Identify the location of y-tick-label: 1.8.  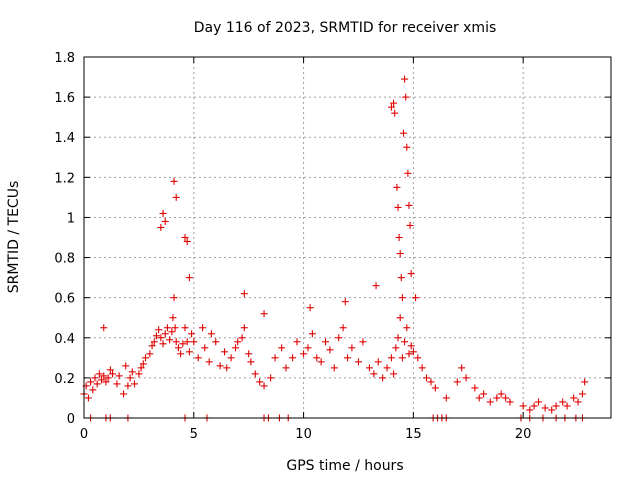
(64, 58).